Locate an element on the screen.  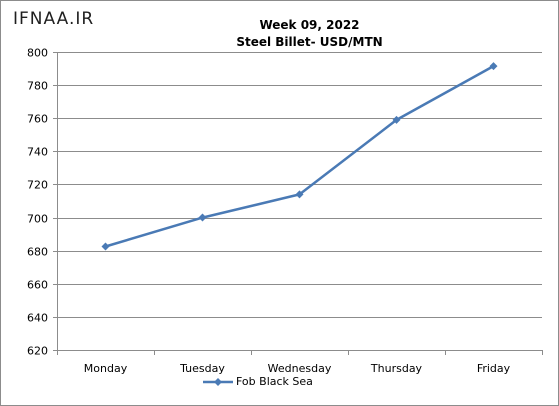
legend: Fob Black Sea is located at coordinates (258, 381).